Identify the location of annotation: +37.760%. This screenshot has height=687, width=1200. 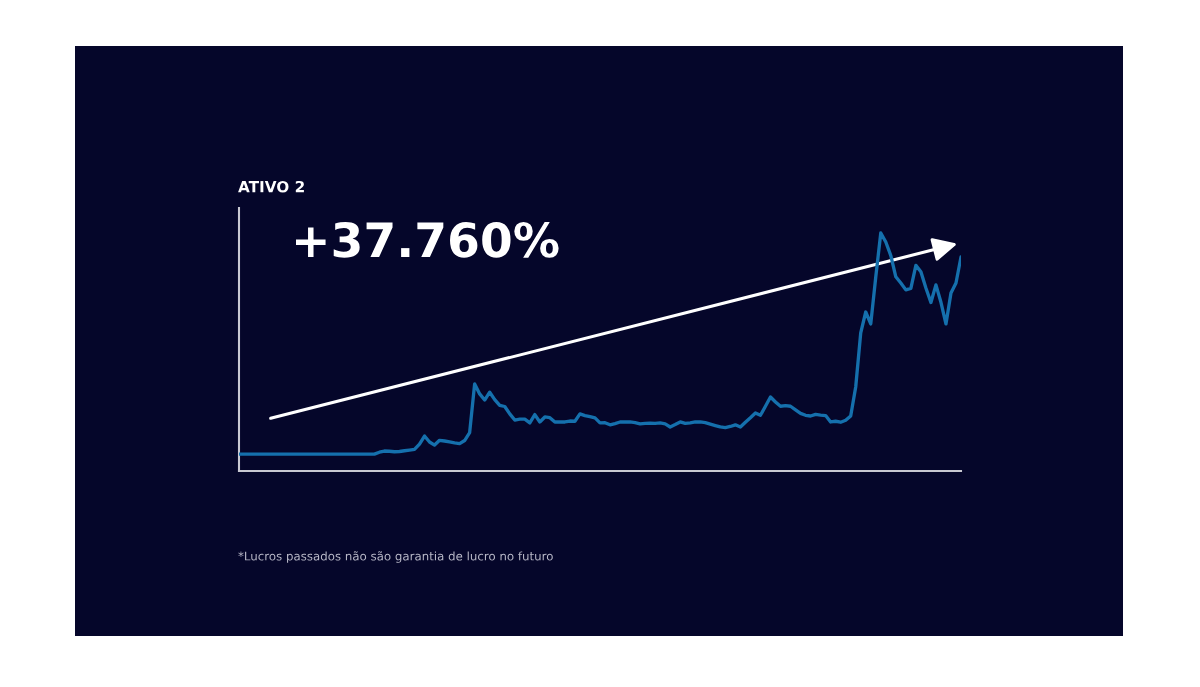
(427, 239).